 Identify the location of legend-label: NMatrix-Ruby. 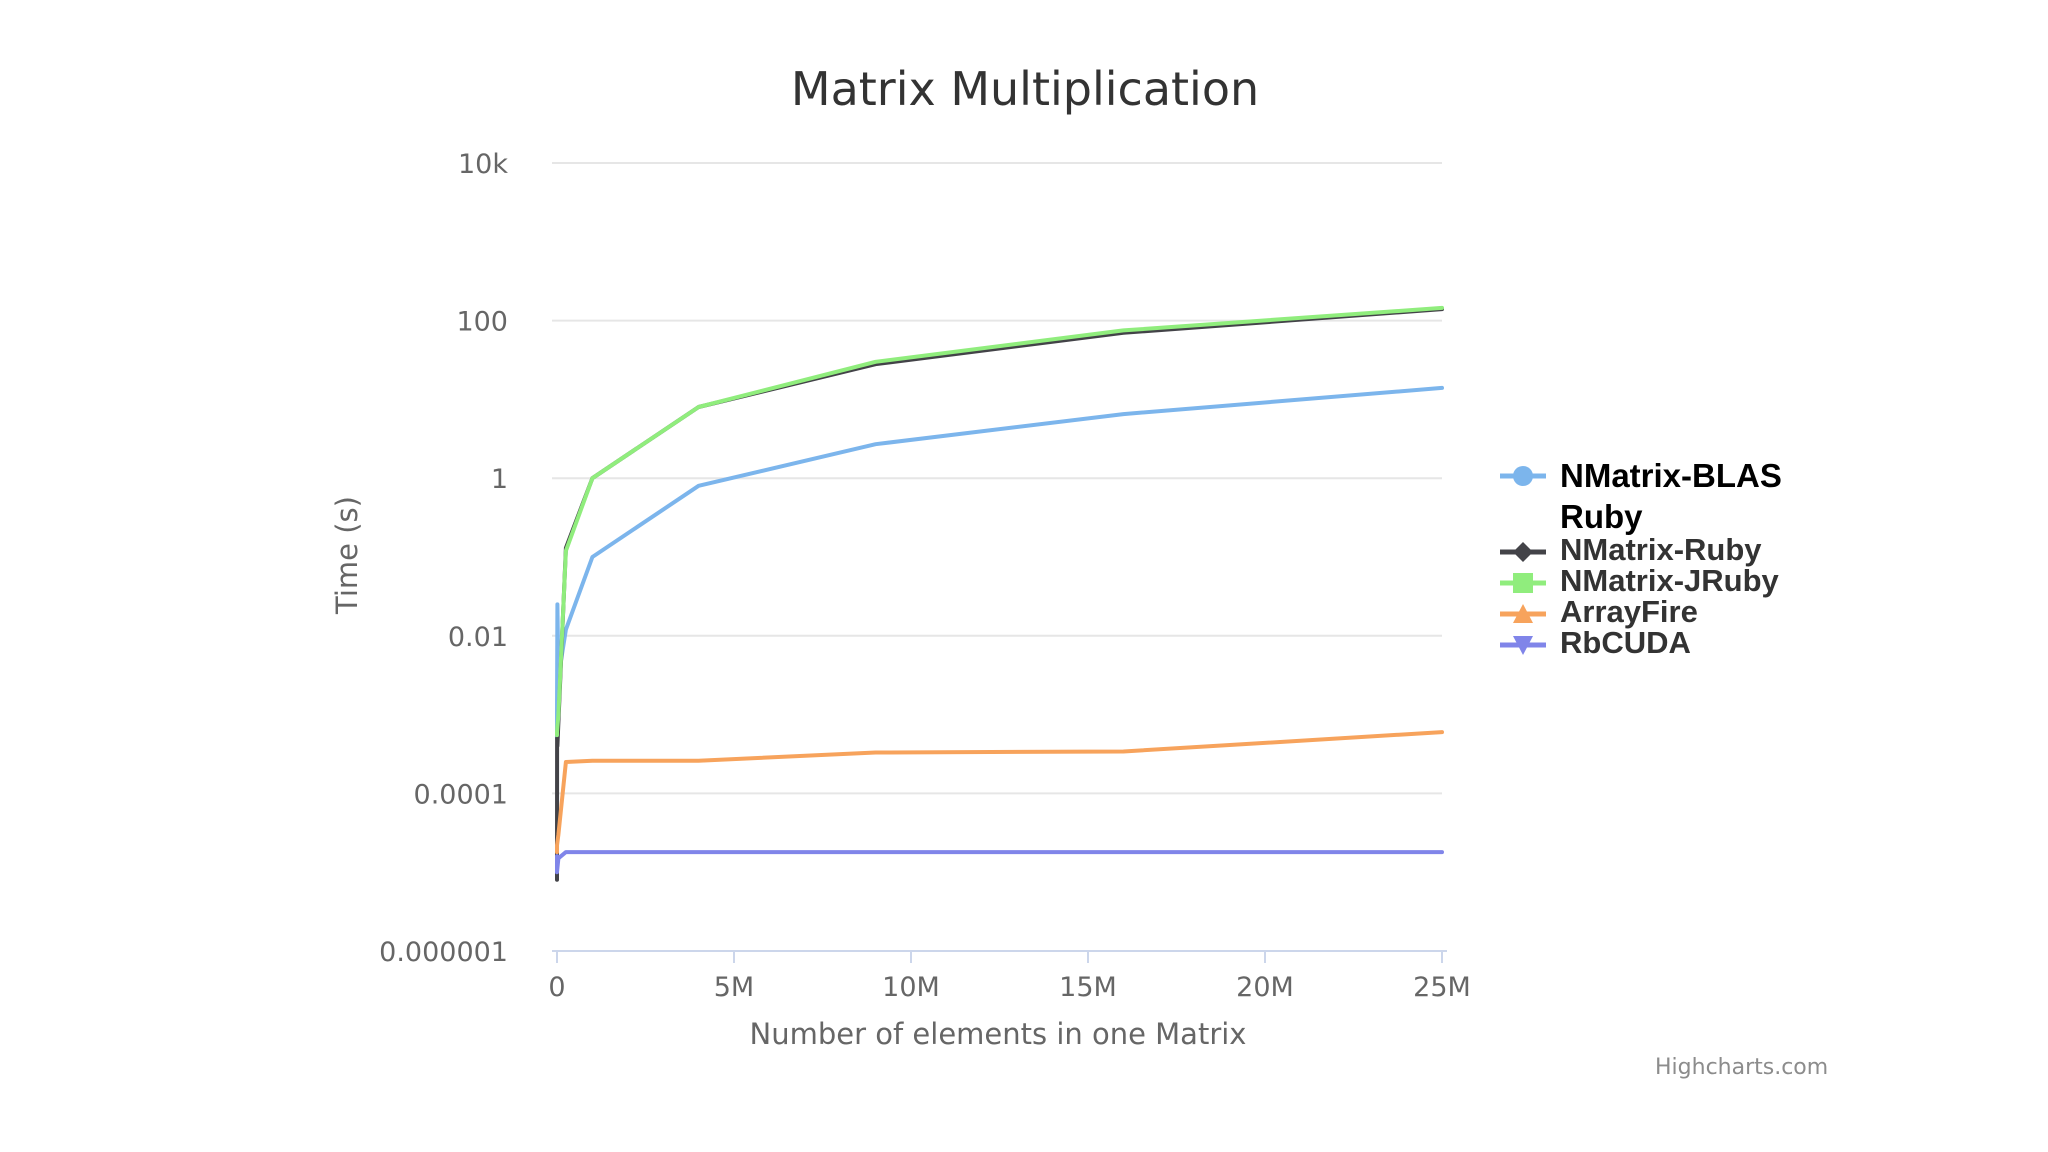
(1661, 549).